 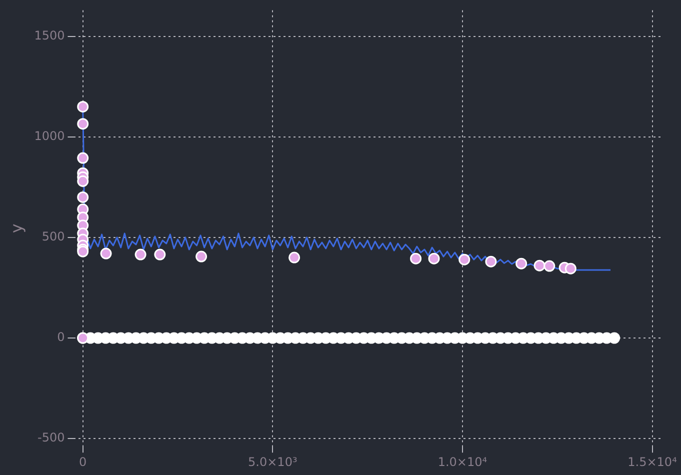 What do you see at coordinates (51, 437) in the screenshot?
I see `y-tick-label: -500` at bounding box center [51, 437].